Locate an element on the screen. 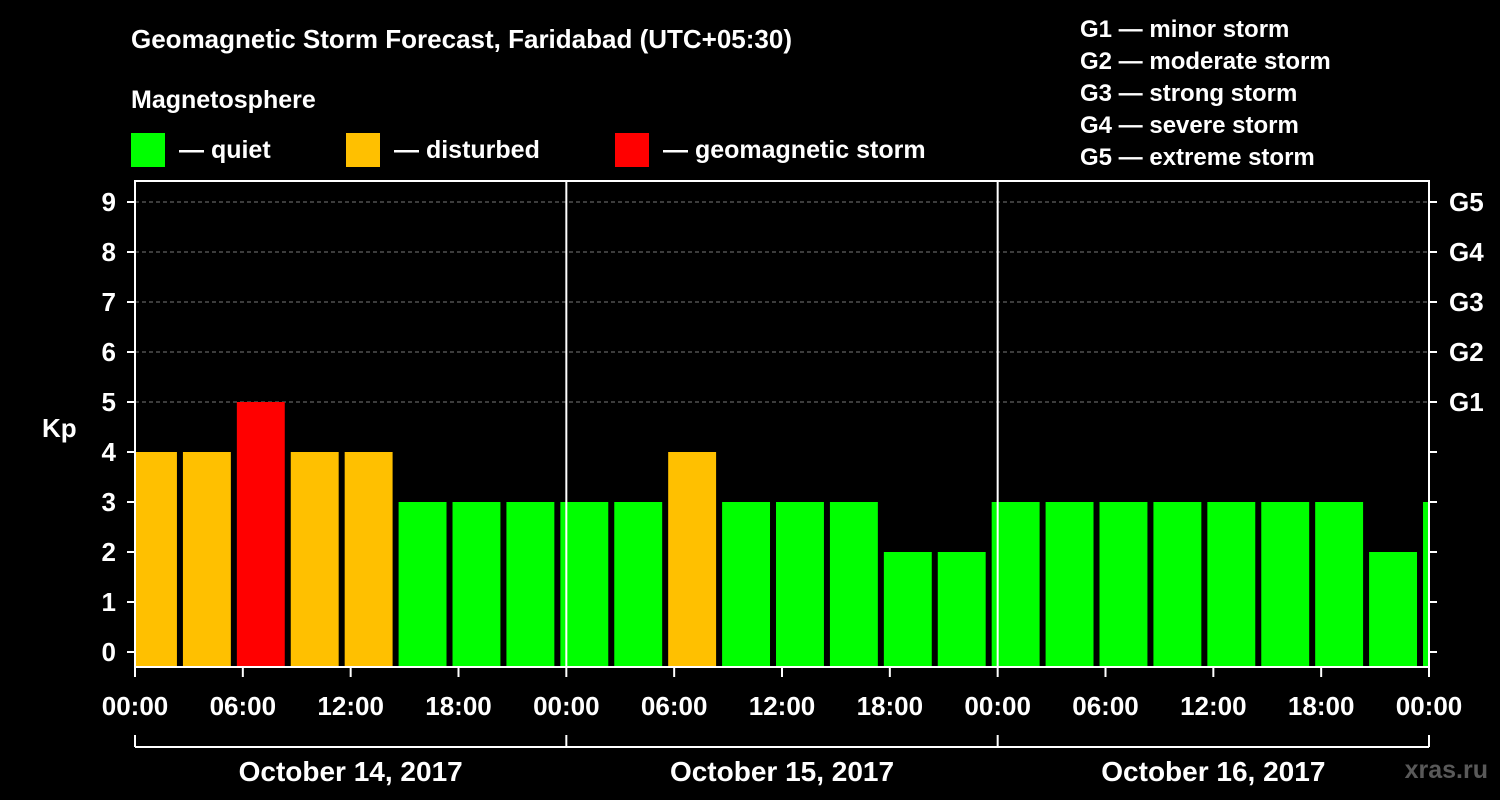 The width and height of the screenshot is (1500, 800). storm-level-tick-g1: G1 is located at coordinates (1466, 402).